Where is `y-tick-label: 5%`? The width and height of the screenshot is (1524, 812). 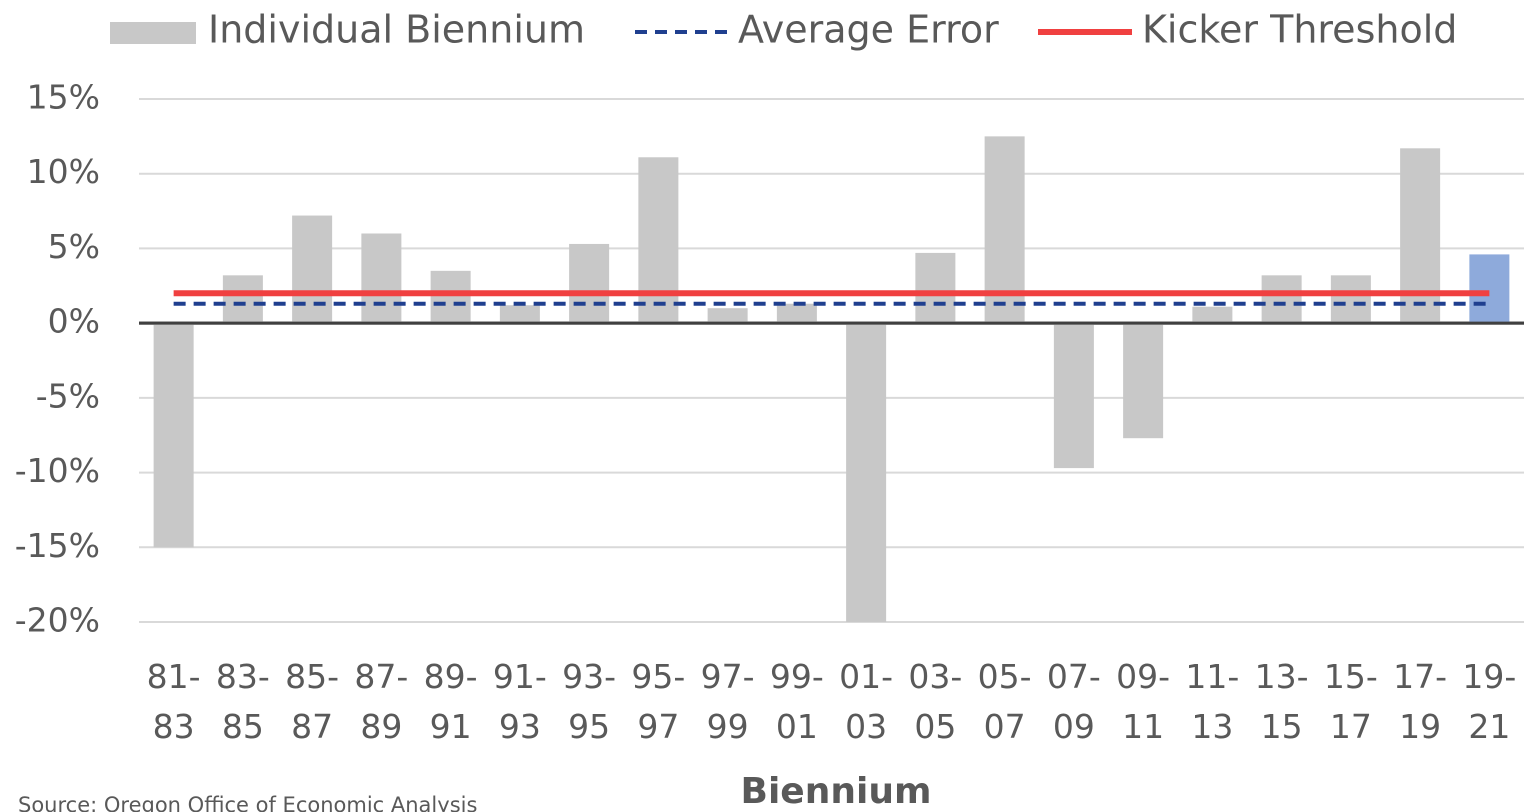 y-tick-label: 5% is located at coordinates (74, 246).